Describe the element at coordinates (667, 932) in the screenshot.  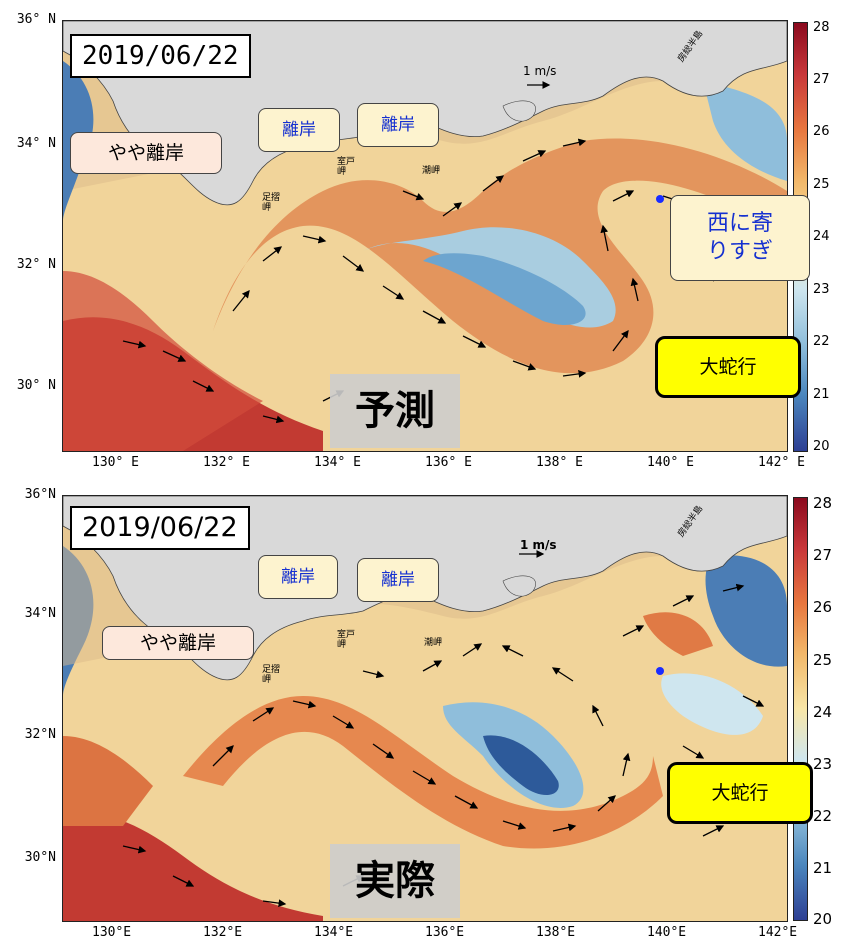
I see `x-tick-140e: 140°E` at that location.